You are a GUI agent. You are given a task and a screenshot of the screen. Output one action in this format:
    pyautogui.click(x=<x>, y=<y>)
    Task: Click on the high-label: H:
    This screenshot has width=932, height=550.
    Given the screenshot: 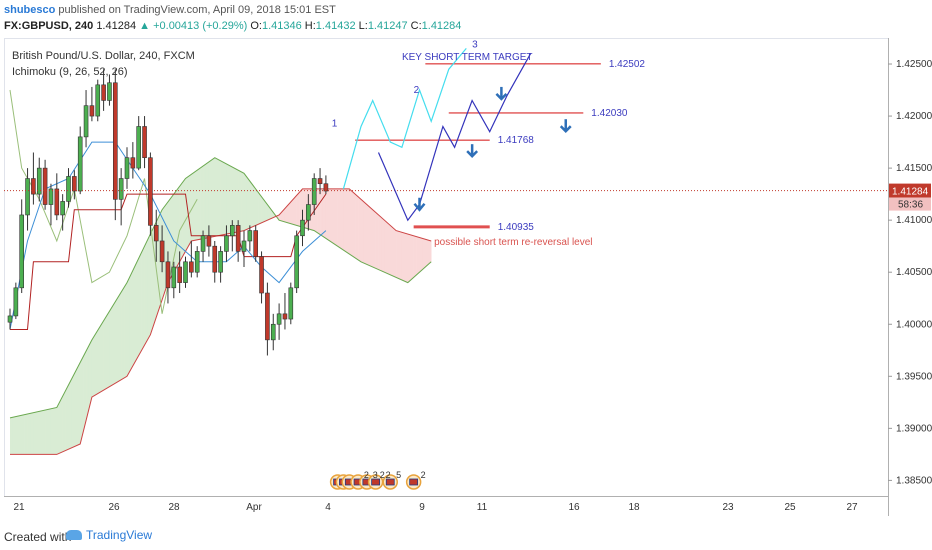 What is the action you would take?
    pyautogui.click(x=310, y=26)
    